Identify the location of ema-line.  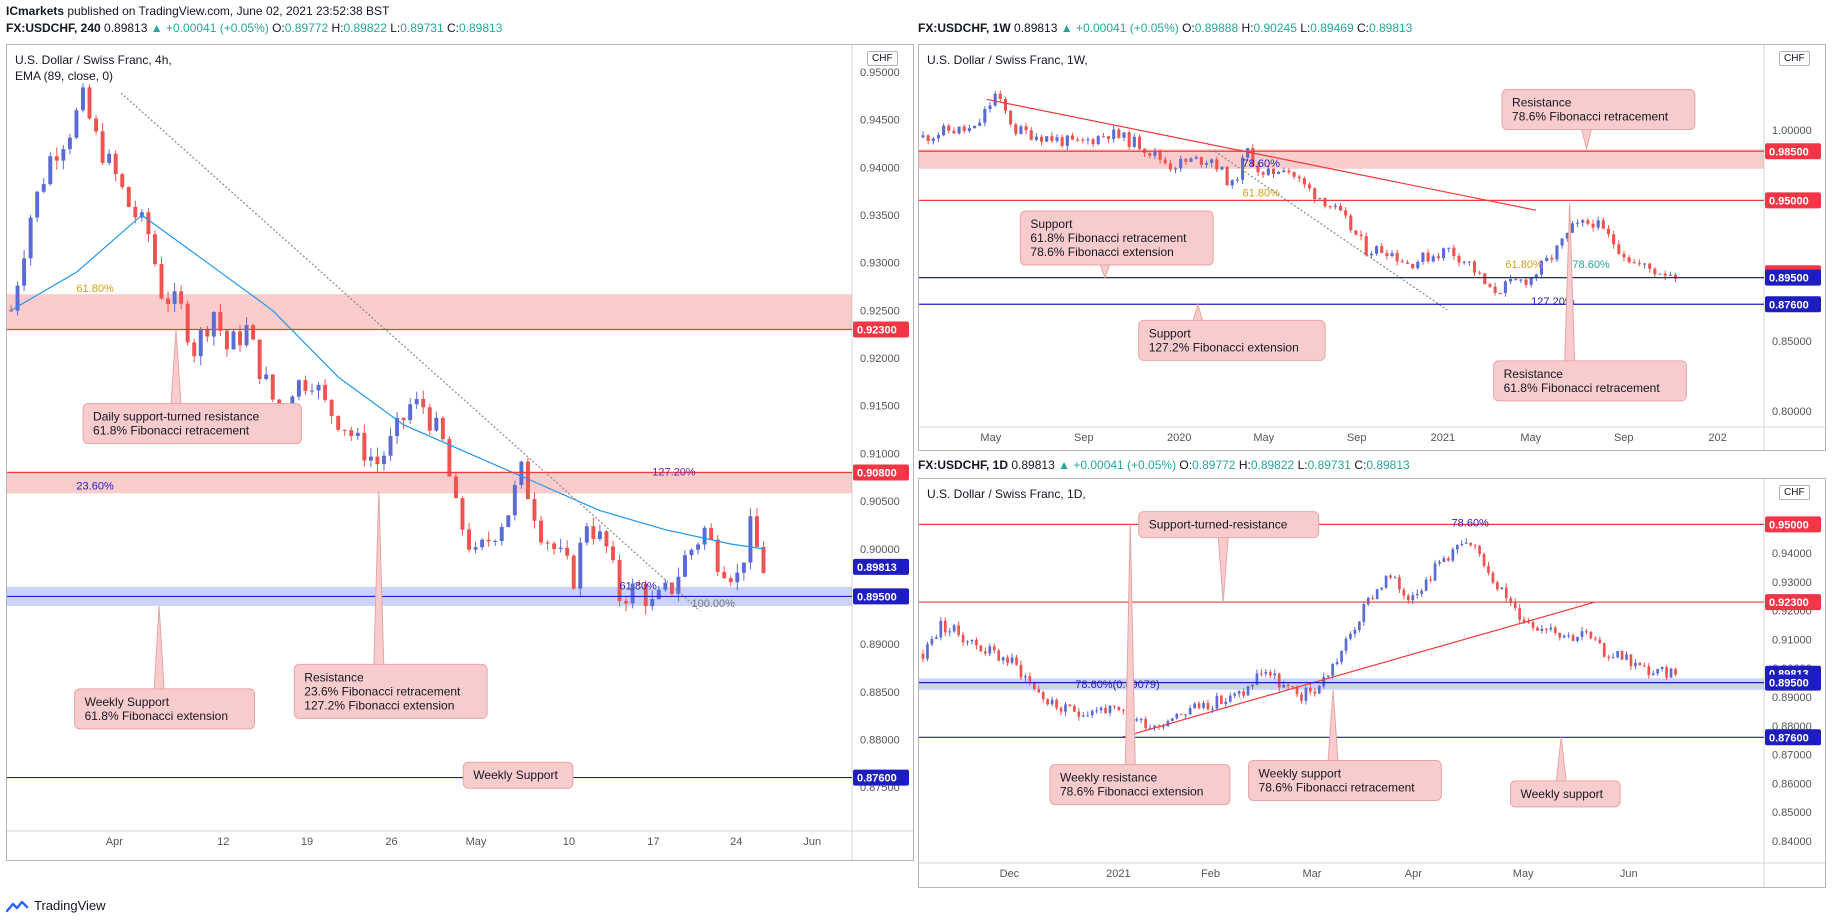
(387, 382).